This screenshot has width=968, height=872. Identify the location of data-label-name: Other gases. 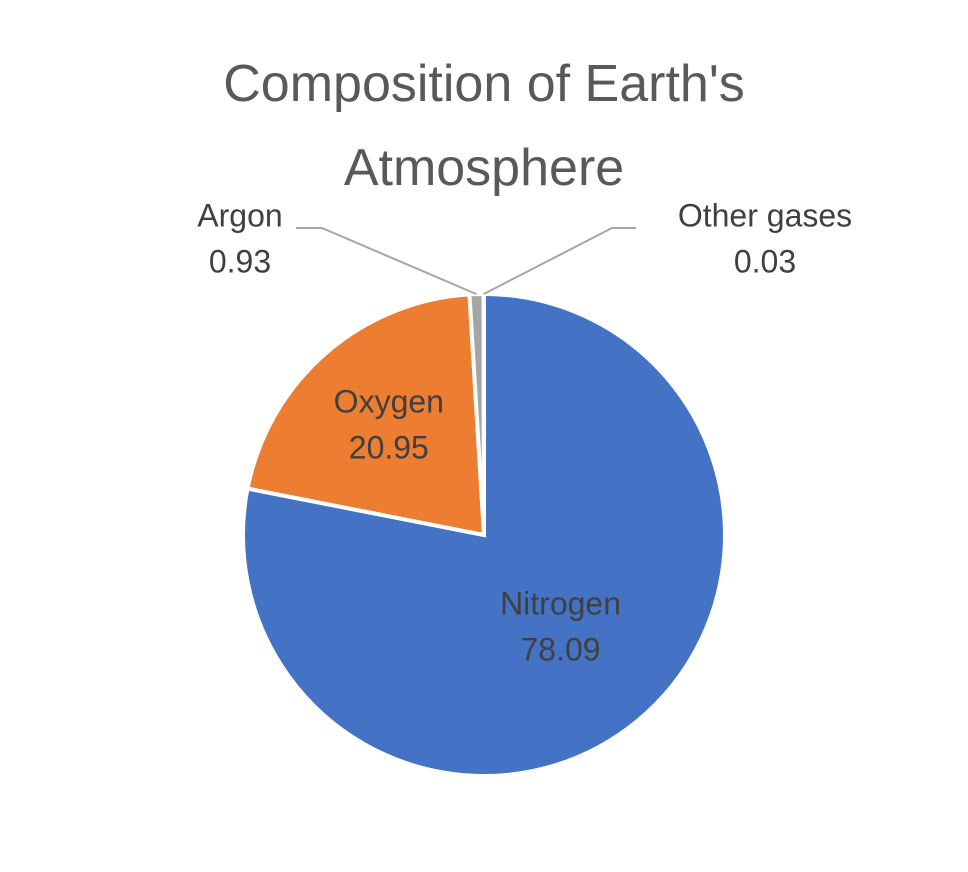
(765, 215).